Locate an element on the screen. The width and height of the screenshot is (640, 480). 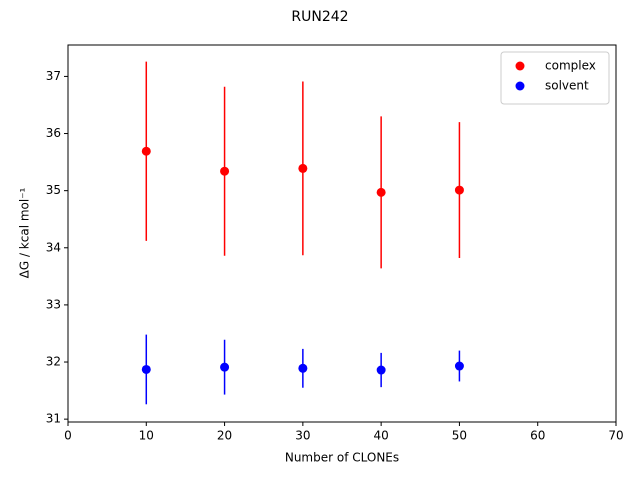
x-axis-label: Number of CLONEs is located at coordinates (342, 458).